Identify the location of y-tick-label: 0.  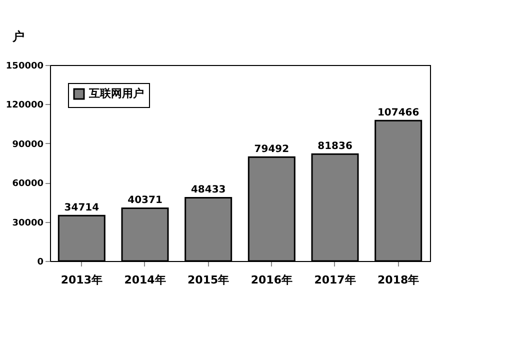
(40, 263).